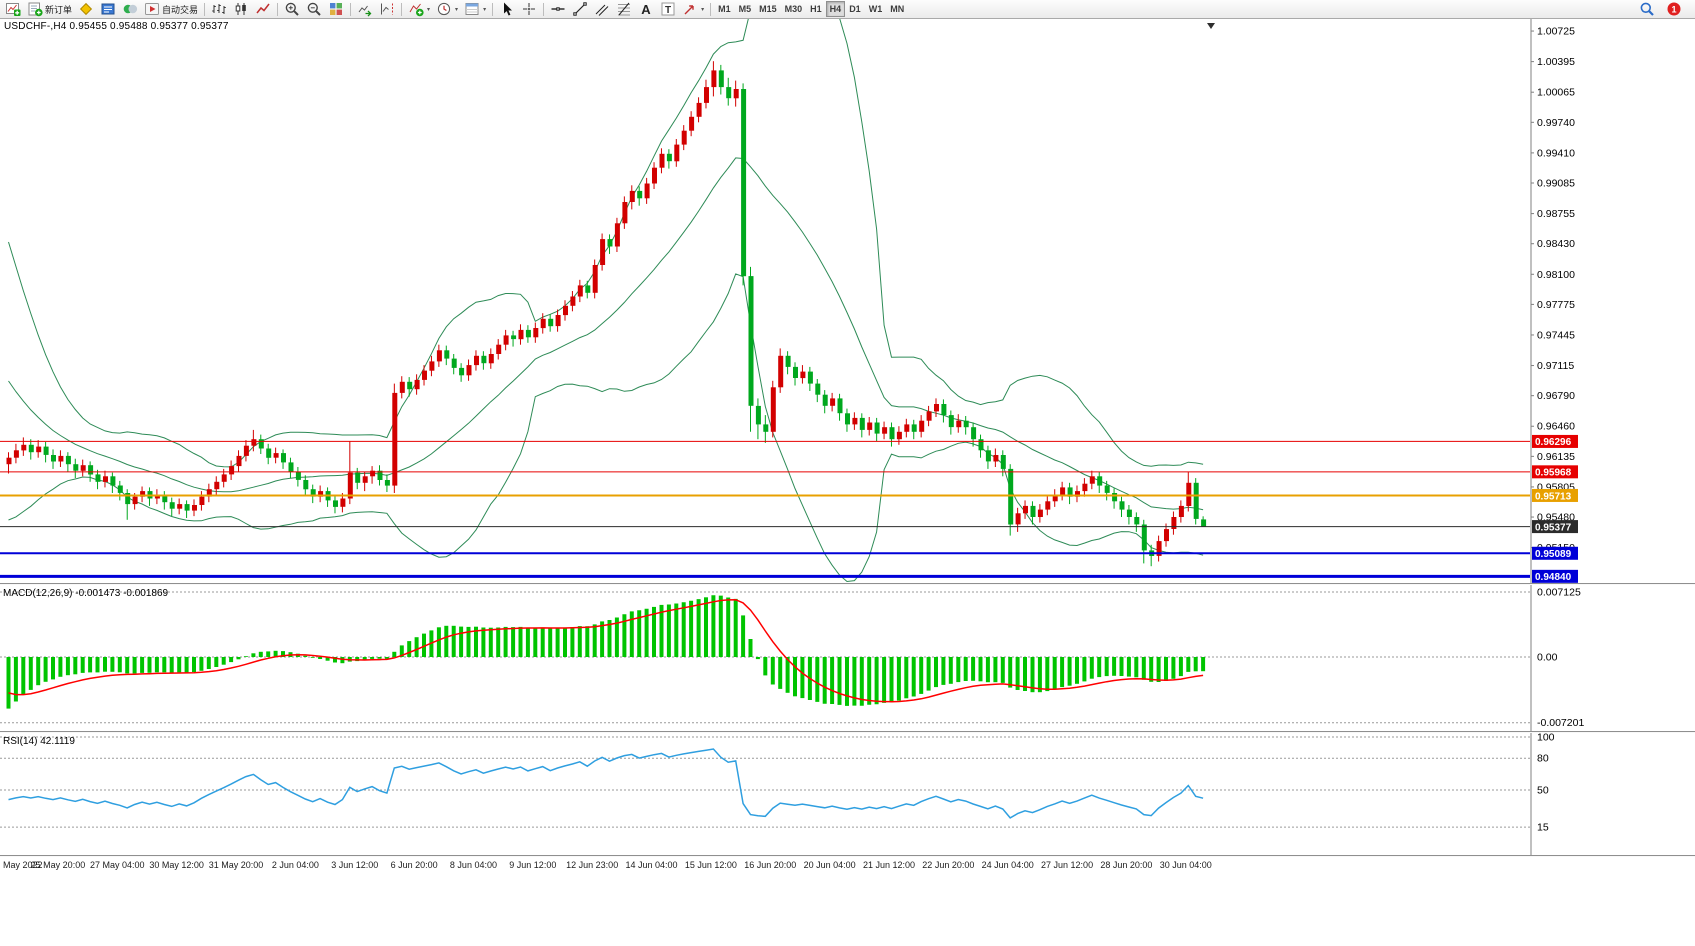  Describe the element at coordinates (1546, 738) in the screenshot. I see `rsi-axis-label: 100` at that location.